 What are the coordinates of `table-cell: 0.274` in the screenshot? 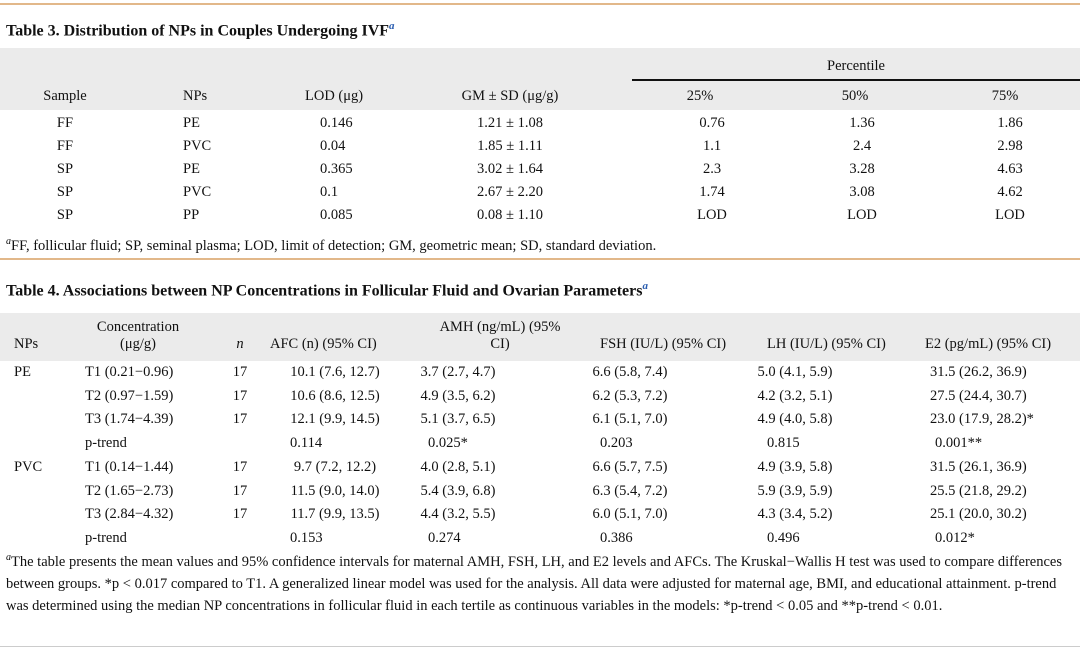 It's located at (444, 537).